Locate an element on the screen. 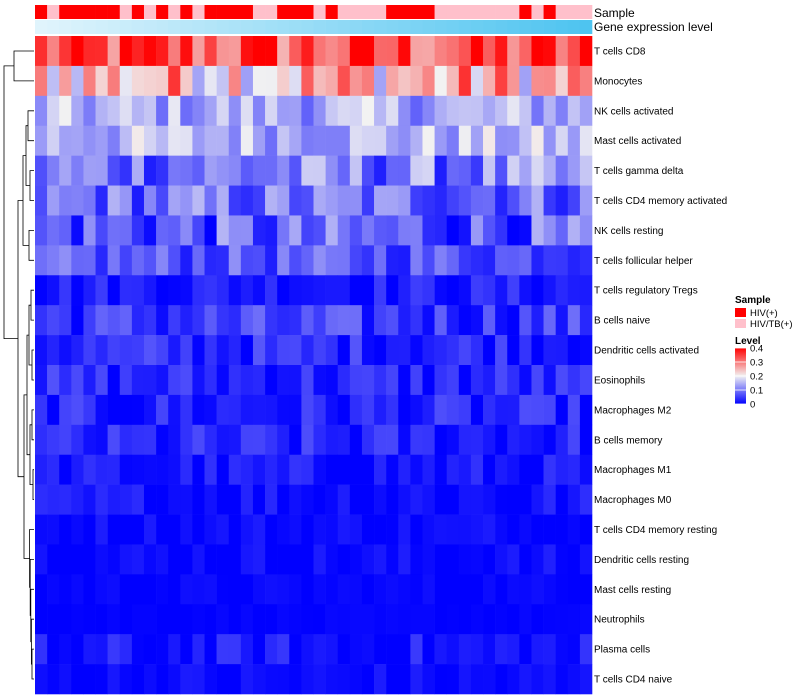  sample-legend-swatch-hiv is located at coordinates (740, 312).